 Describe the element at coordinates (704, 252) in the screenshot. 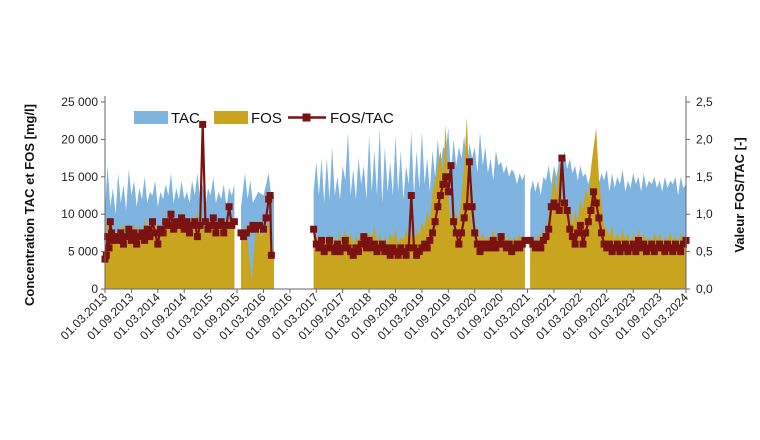

I see `y2-tick-label: 0,5` at that location.